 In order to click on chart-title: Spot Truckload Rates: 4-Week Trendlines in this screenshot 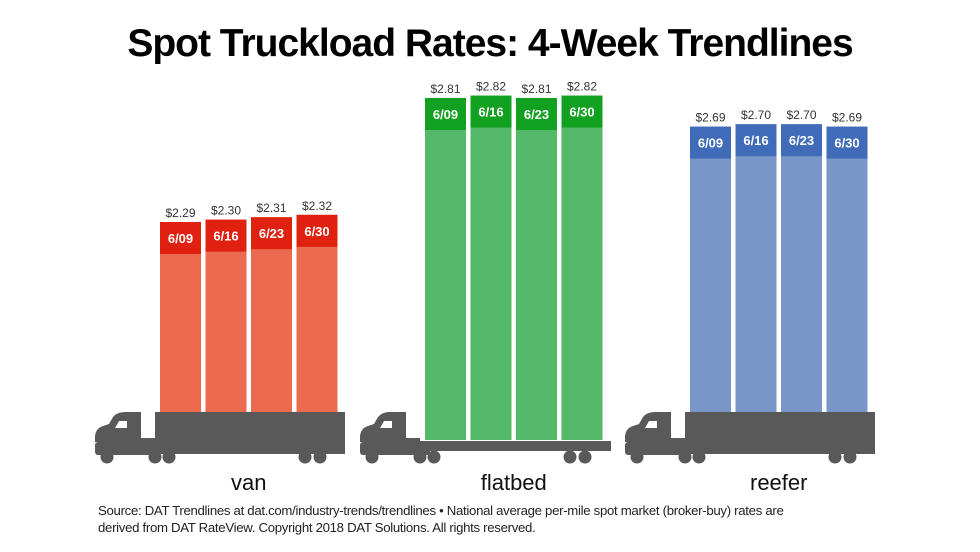, I will do `click(490, 43)`.